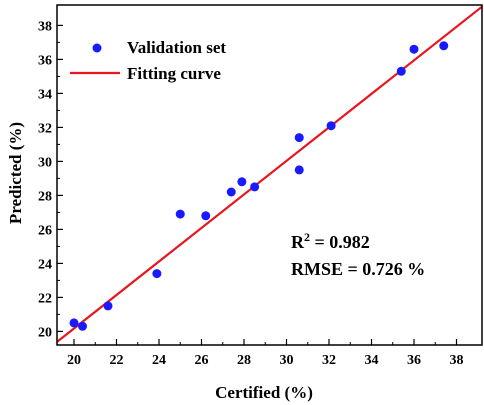 The height and width of the screenshot is (405, 484). What do you see at coordinates (148, 60) in the screenshot?
I see `legend: Validation set Fitting curve` at bounding box center [148, 60].